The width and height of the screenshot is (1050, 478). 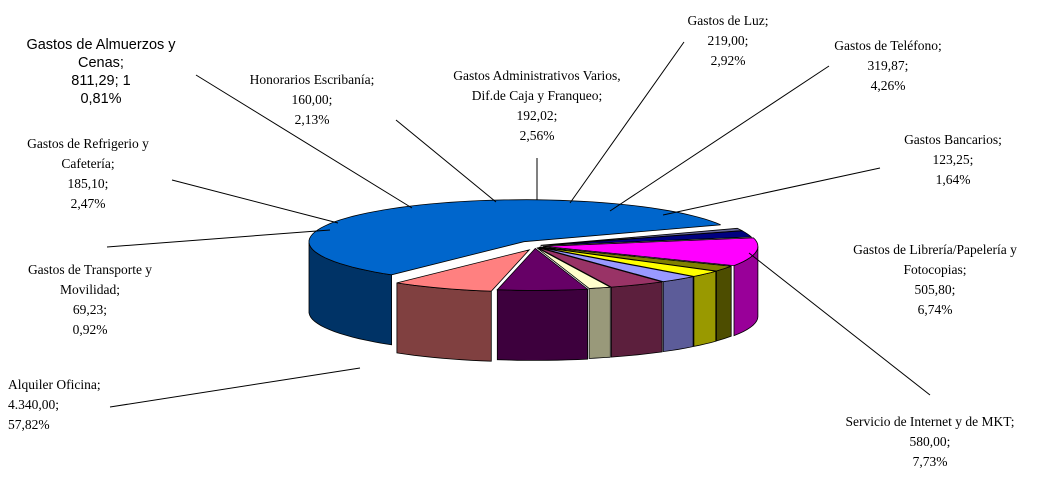 I want to click on data-label-8: Gastos de Teléfono; 319,87; 4,26%, so click(x=888, y=65).